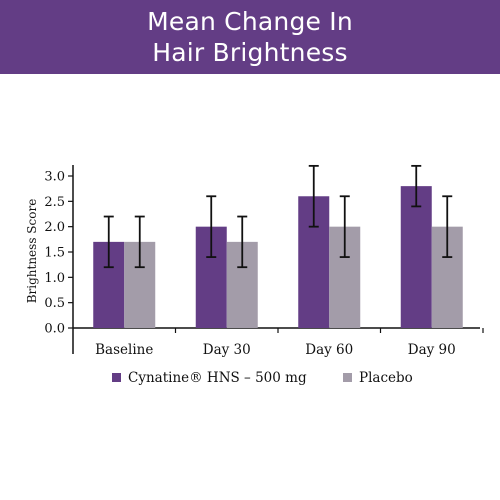 The image size is (500, 500). Describe the element at coordinates (250, 52) in the screenshot. I see `chart-title-line-2: Hair Brightness` at that location.